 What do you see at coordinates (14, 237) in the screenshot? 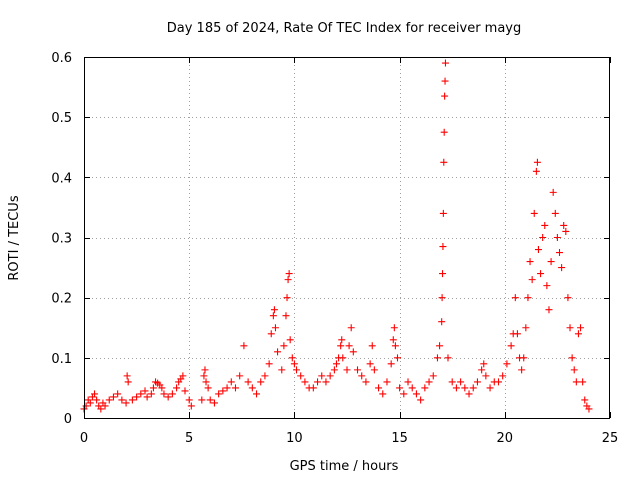
I see `y-axis-label: ROTI / TECUs` at bounding box center [14, 237].